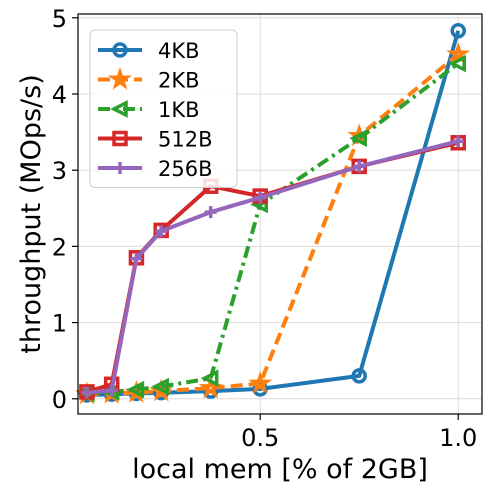  I want to click on y-tick-label: 3, so click(59, 171).